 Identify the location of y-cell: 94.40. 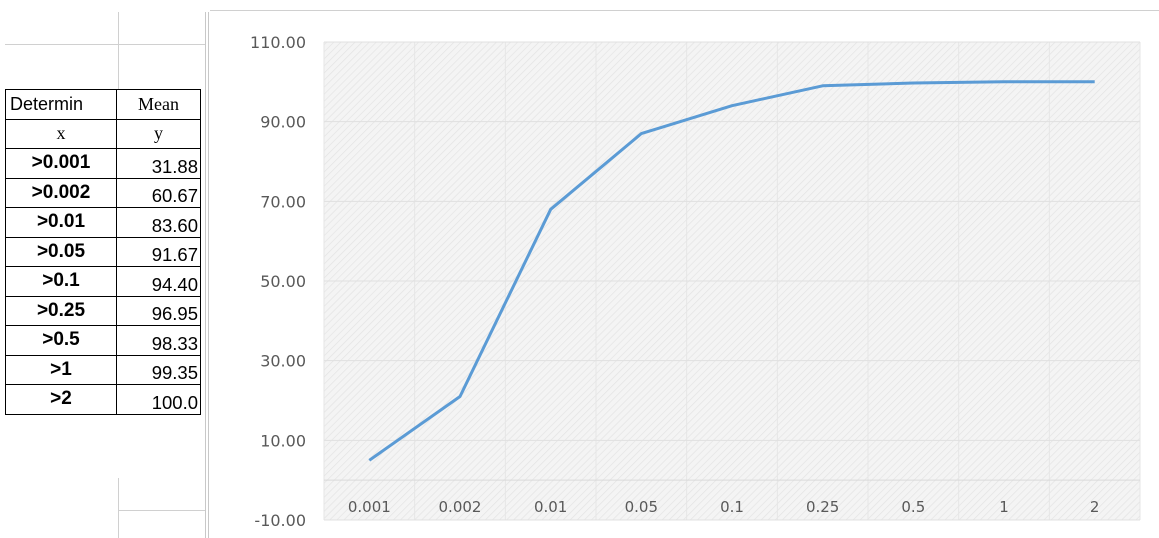
(158, 281).